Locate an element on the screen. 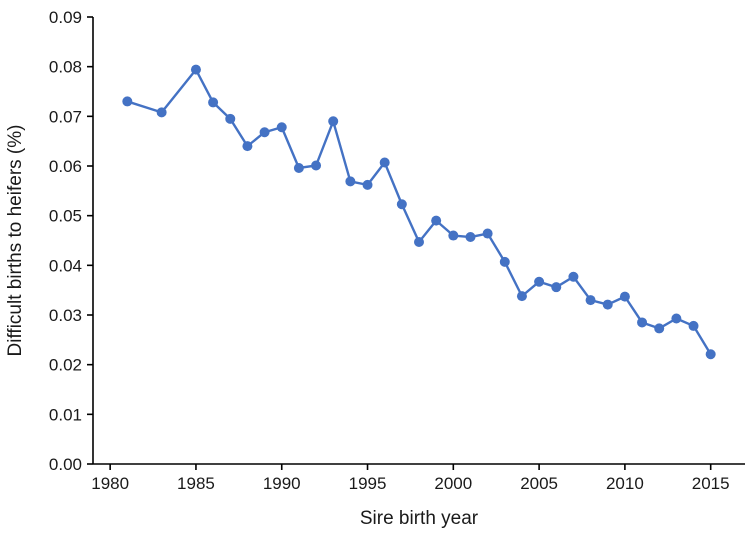 This screenshot has width=750, height=534. y-tick-label: 0.05 is located at coordinates (65, 216).